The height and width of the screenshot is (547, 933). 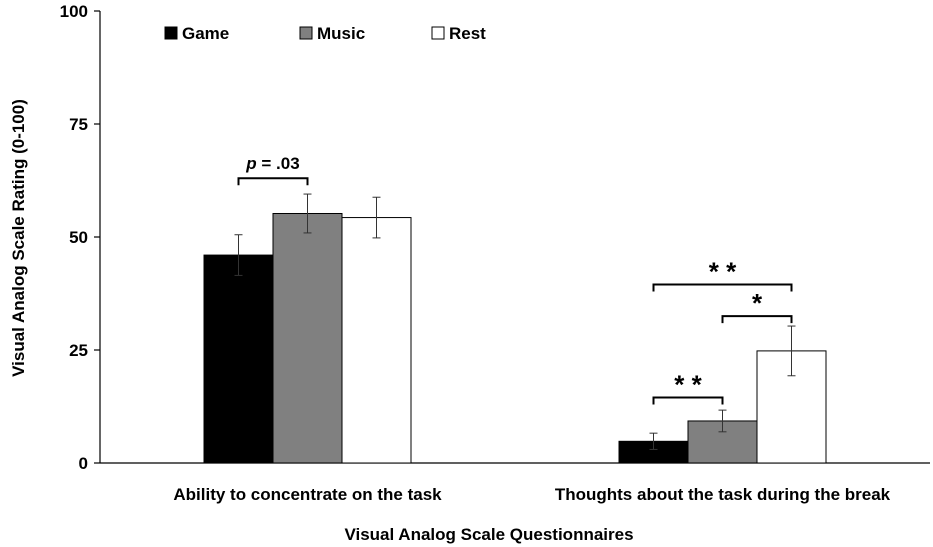 What do you see at coordinates (488, 534) in the screenshot?
I see `x-axis-label: Visual Analog Scale Questionnaires` at bounding box center [488, 534].